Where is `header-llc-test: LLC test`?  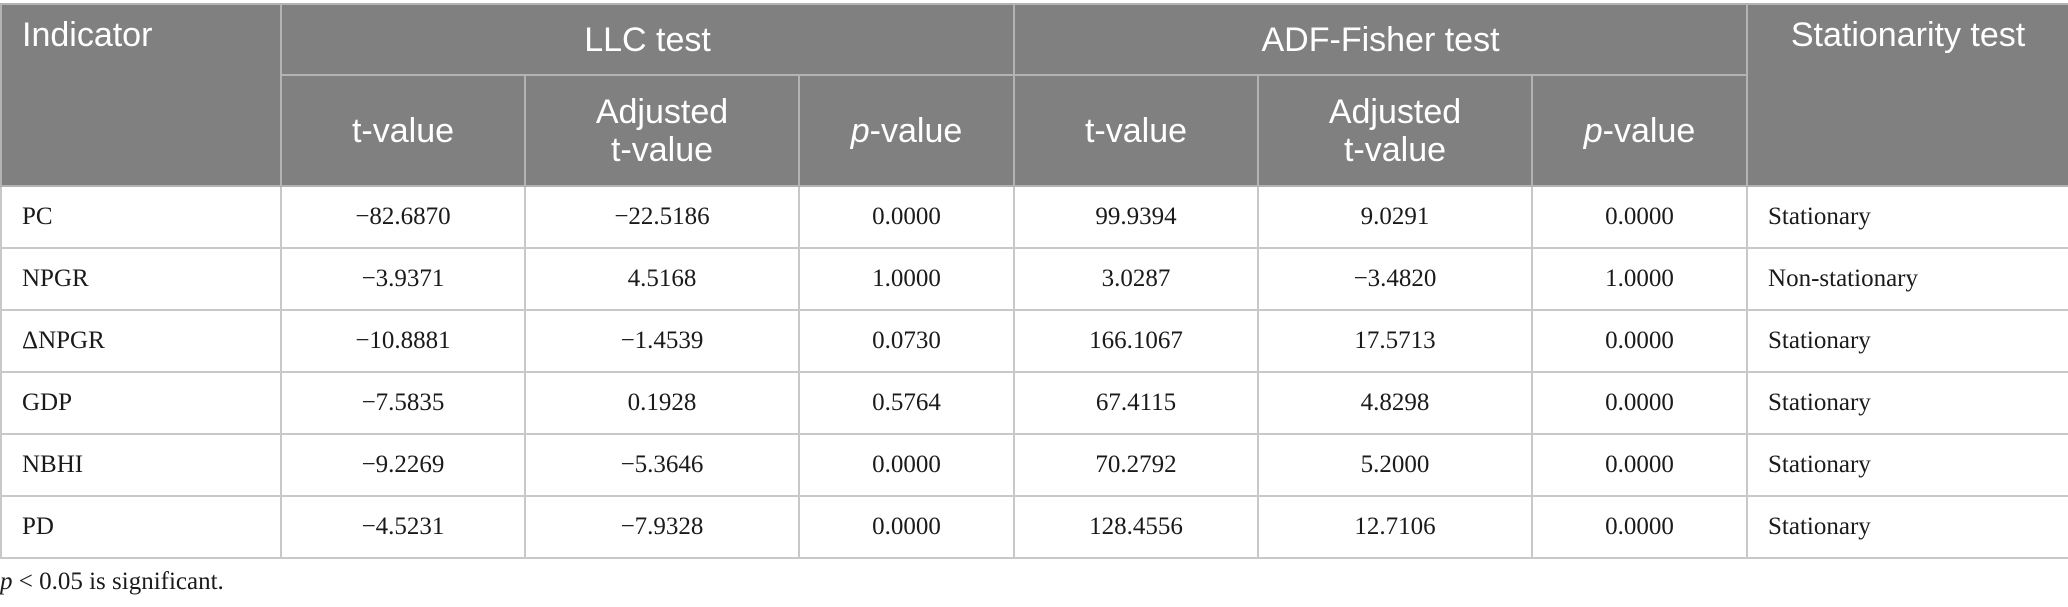 header-llc-test: LLC test is located at coordinates (647, 39).